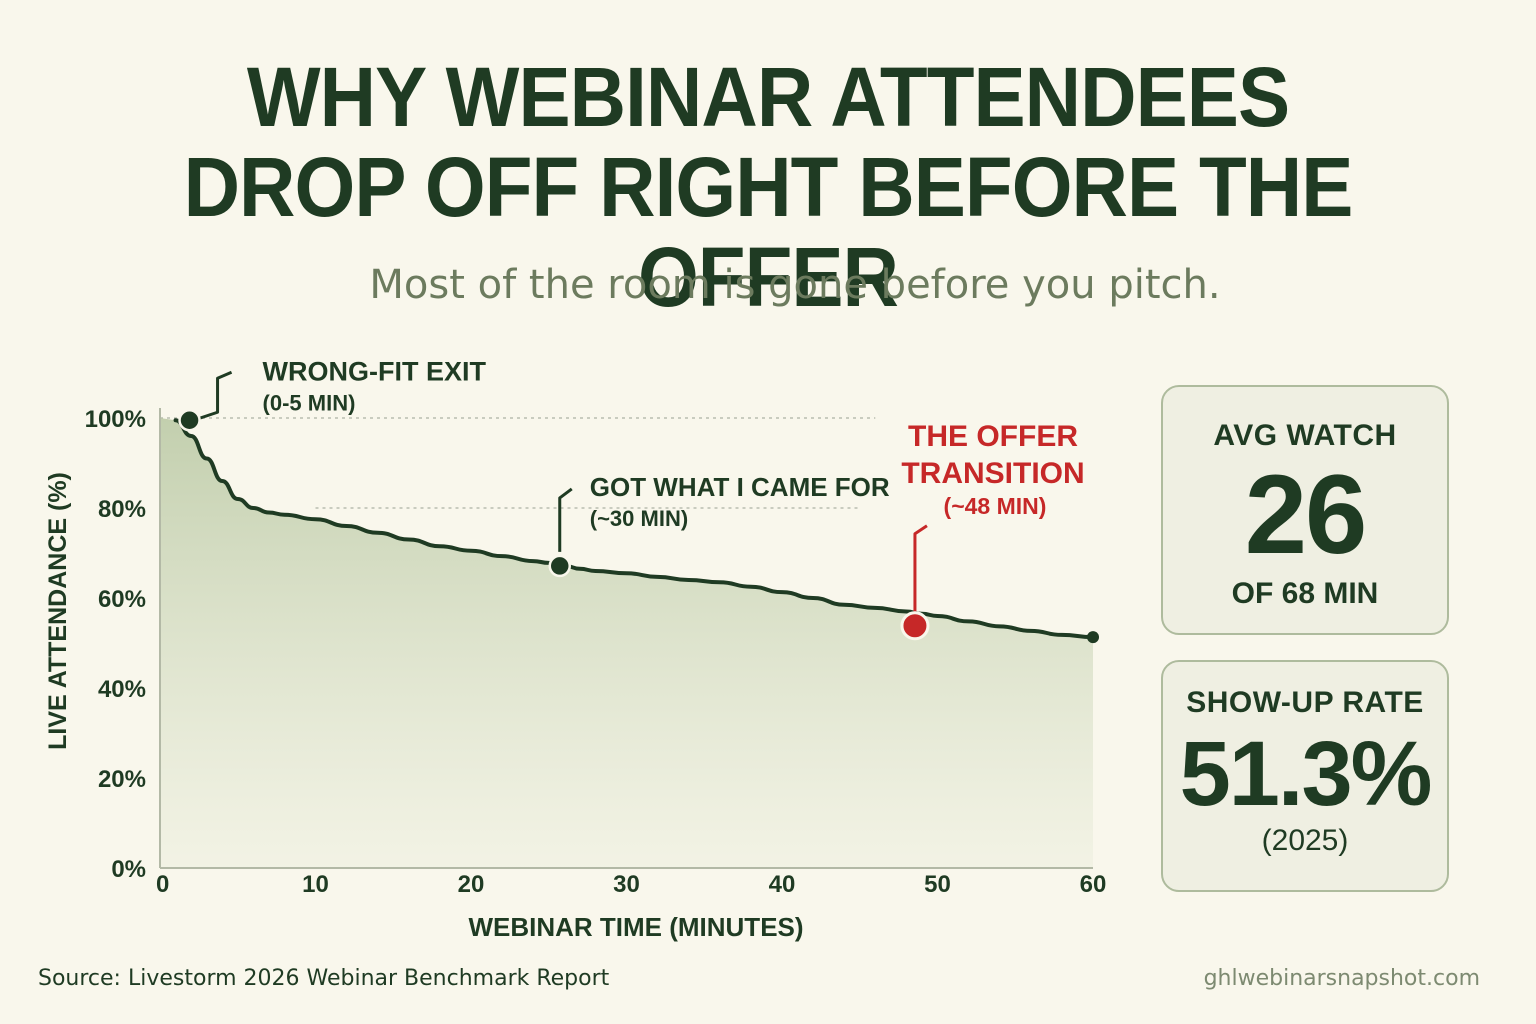  I want to click on annotation-wrong-fit-connector, so click(216, 395).